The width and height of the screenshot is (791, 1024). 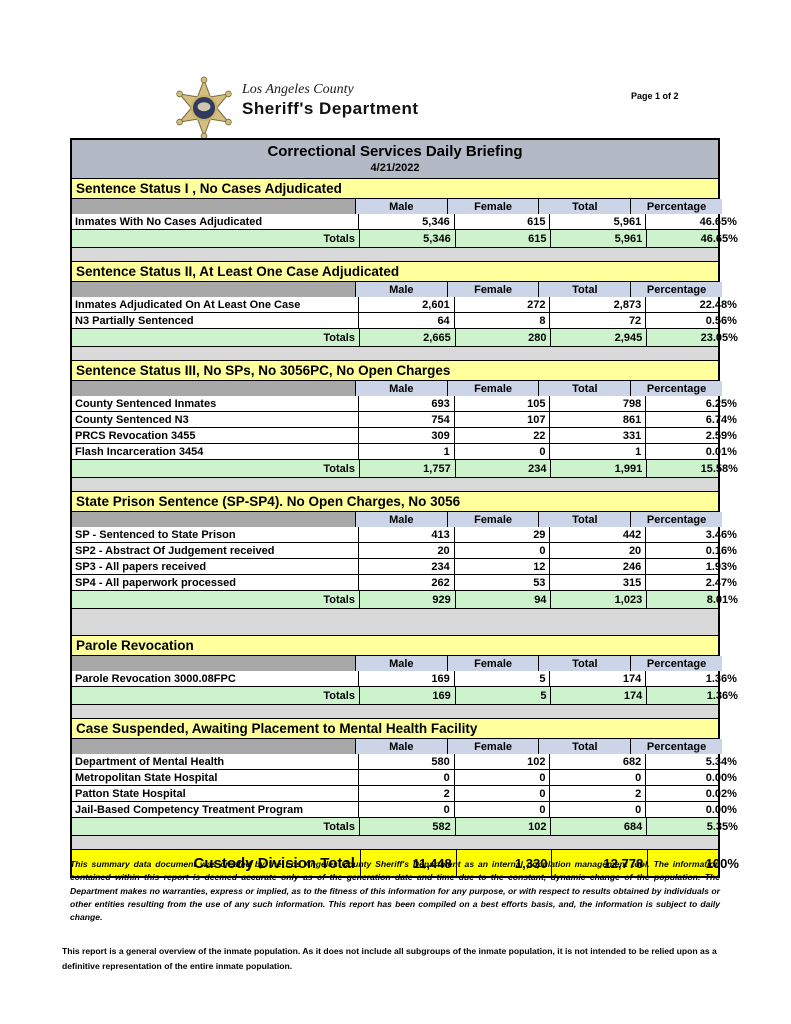 I want to click on value-total: 246, so click(x=597, y=566).